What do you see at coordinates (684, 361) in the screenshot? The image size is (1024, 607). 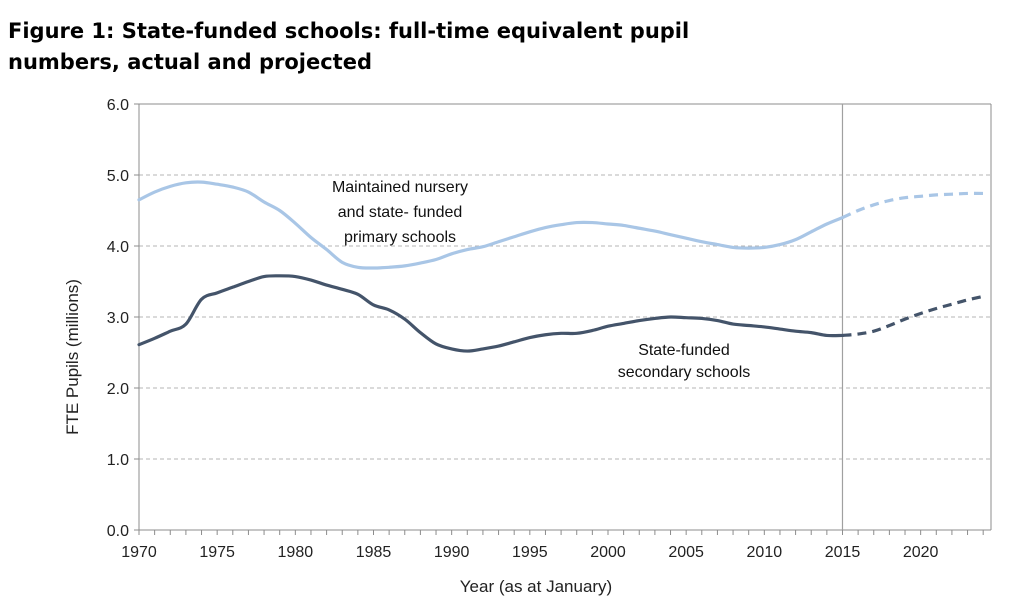 I see `series-annotation-secondary: State-funded secondary schools` at bounding box center [684, 361].